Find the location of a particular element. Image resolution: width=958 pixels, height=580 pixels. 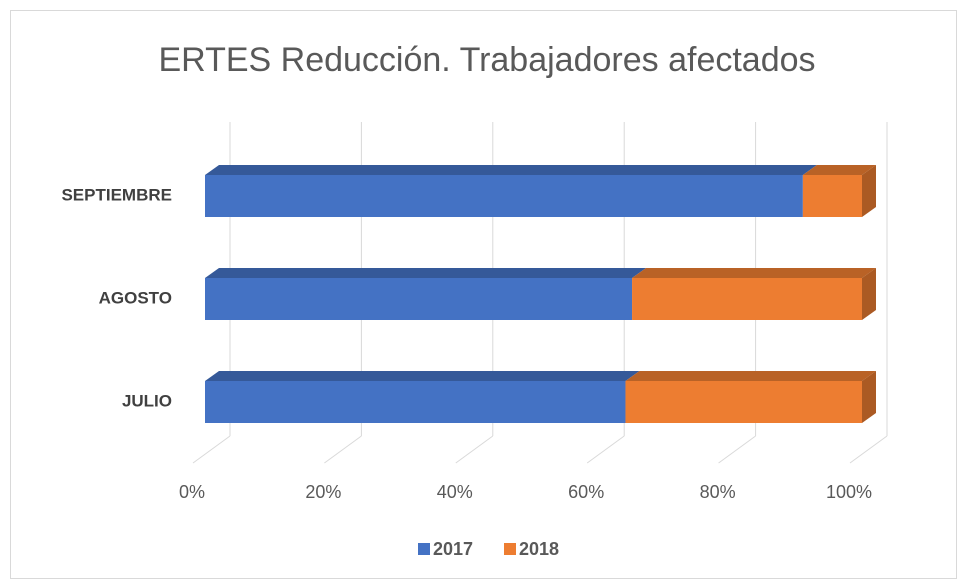

legend-label: 2017 is located at coordinates (453, 549).